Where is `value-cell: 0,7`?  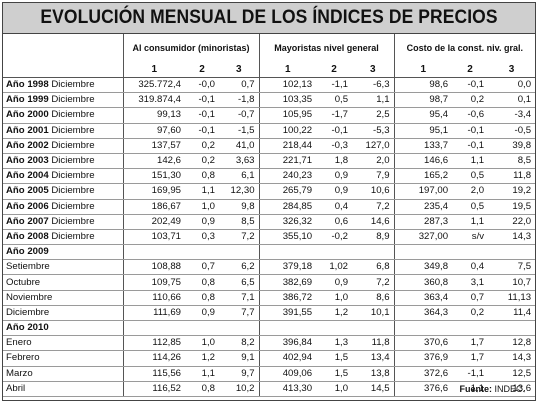
value-cell: 0,7 is located at coordinates (202, 267).